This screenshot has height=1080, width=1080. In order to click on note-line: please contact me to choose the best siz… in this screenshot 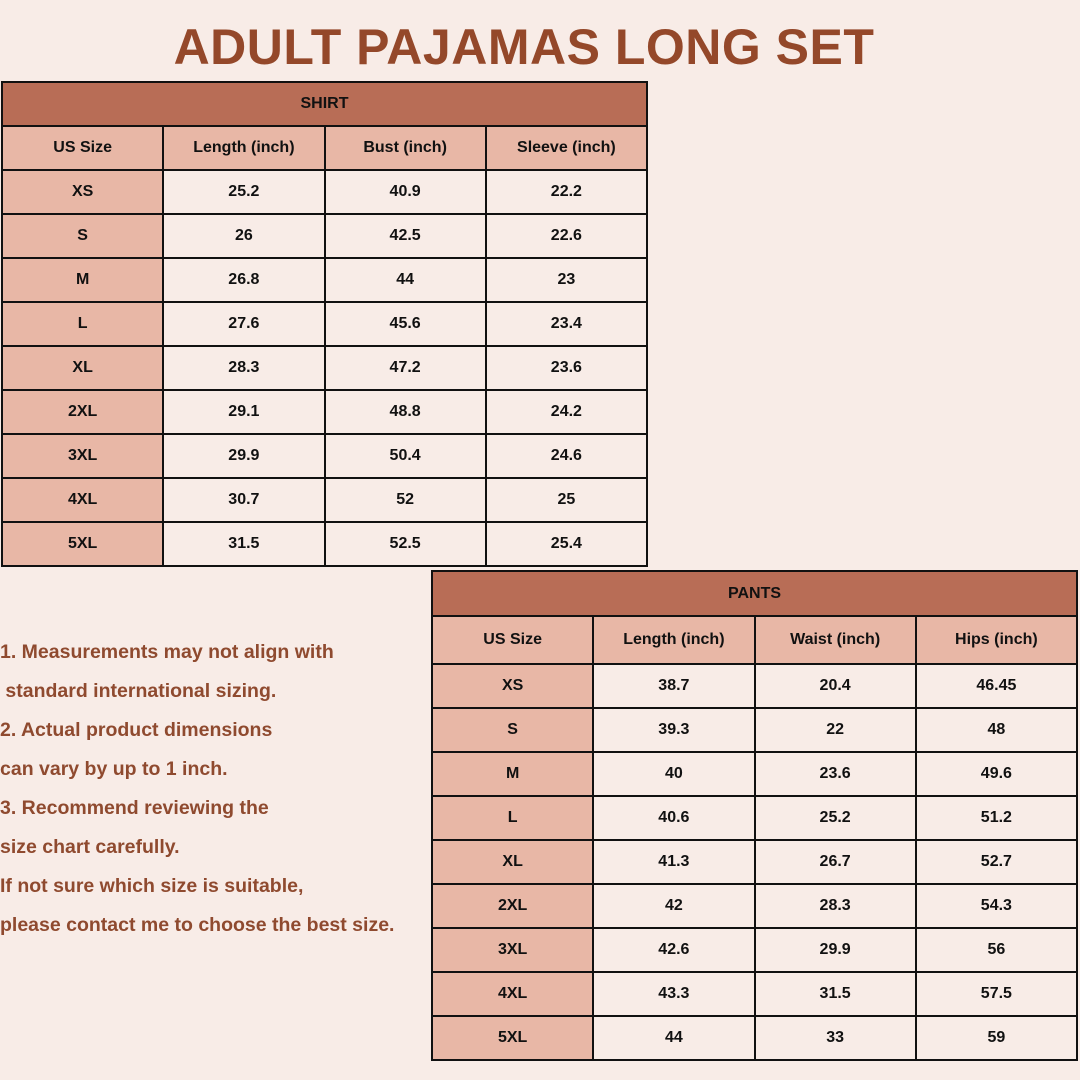, I will do `click(197, 925)`.